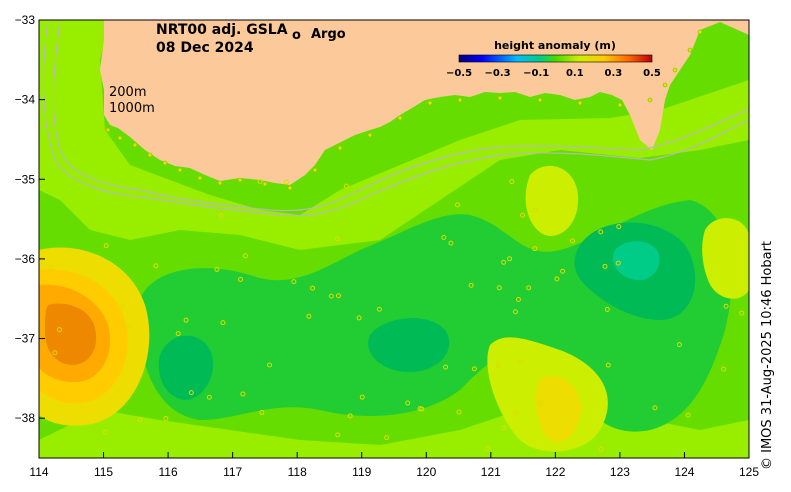  What do you see at coordinates (25, 100) in the screenshot?
I see `y-tick-label: −34` at bounding box center [25, 100].